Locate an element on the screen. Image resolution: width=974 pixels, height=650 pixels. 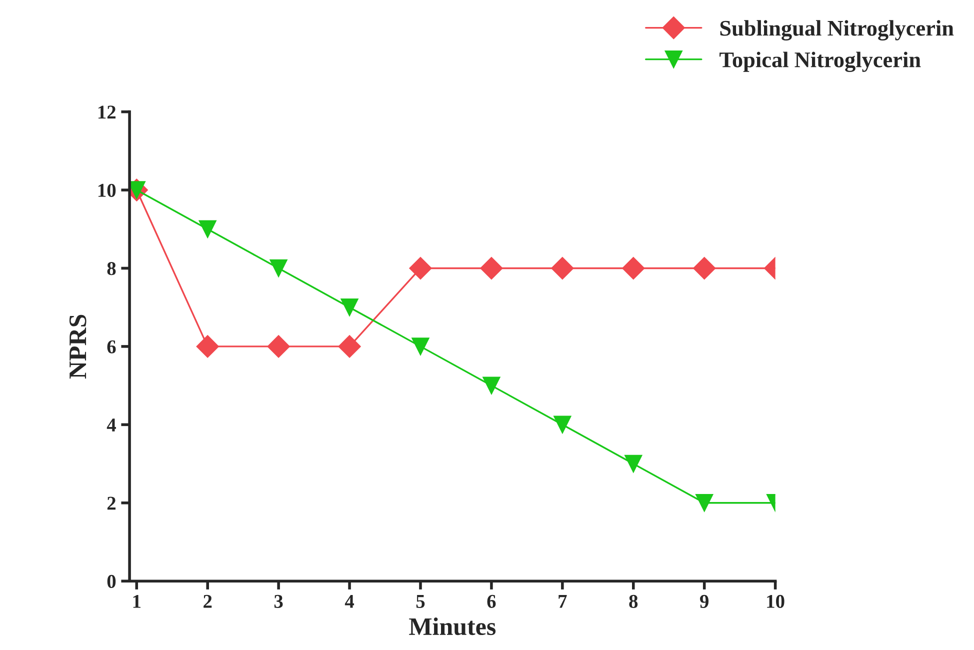
y-tick-label: 6 is located at coordinates (111, 347).